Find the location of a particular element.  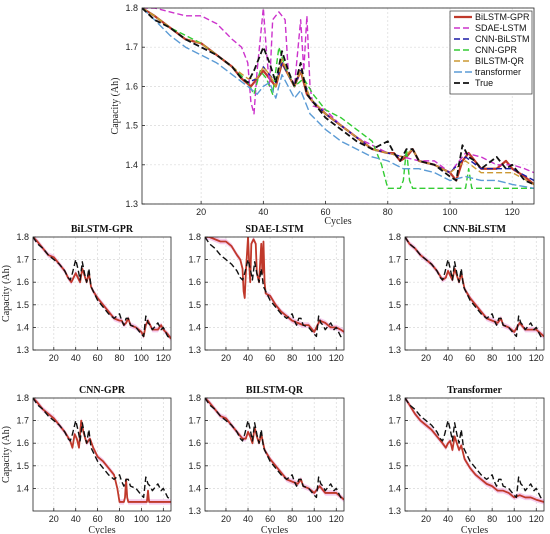

chart-title: SDAE-LSTM is located at coordinates (274, 229).